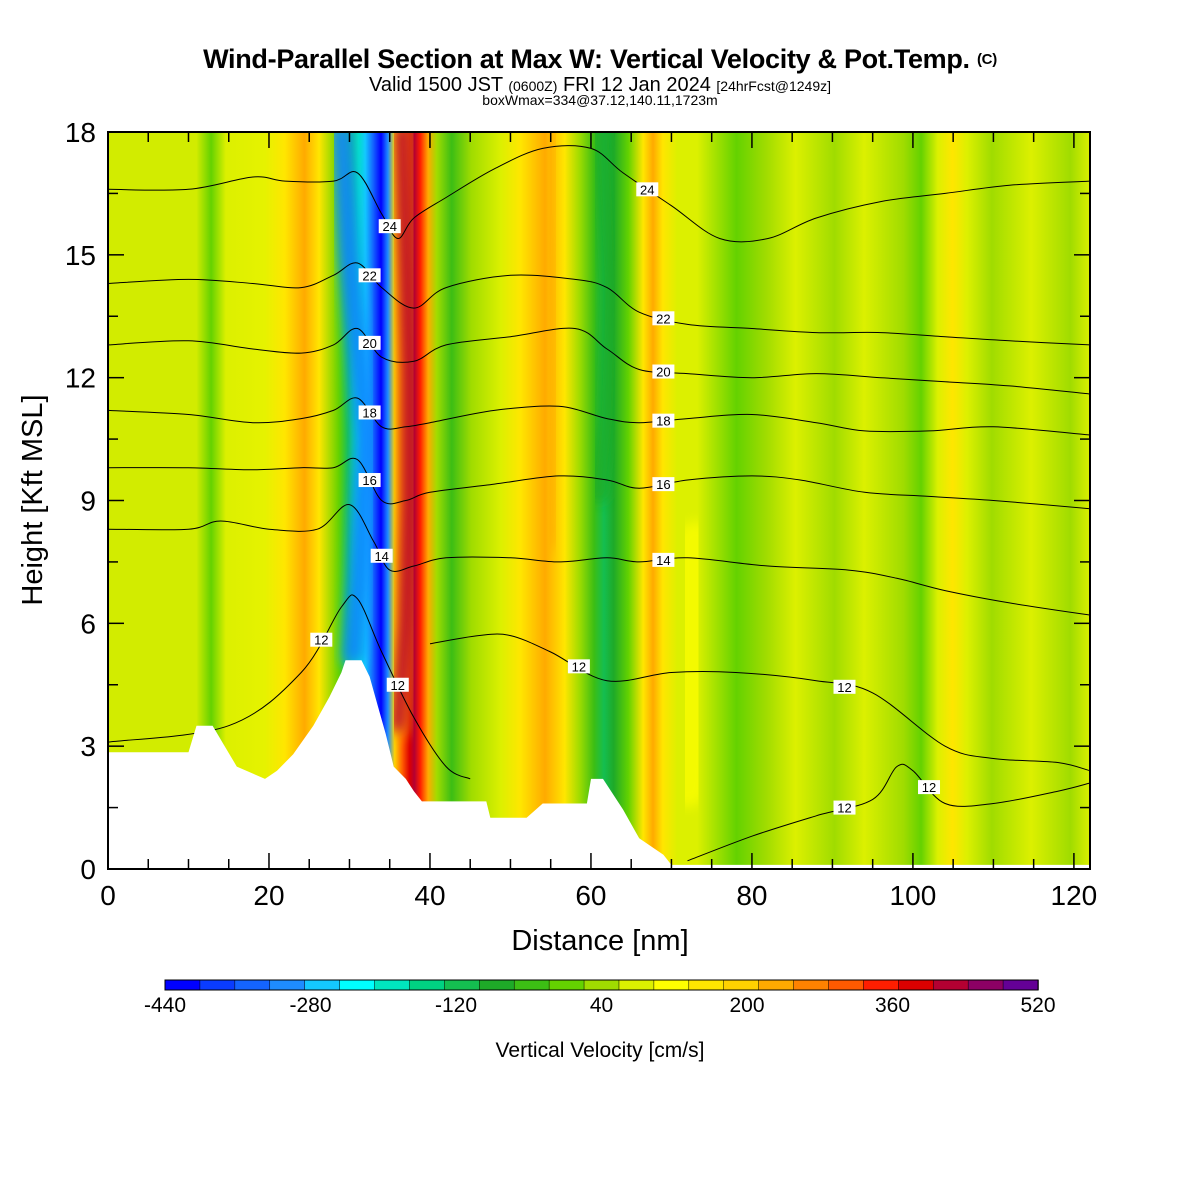 The image size is (1200, 1200). Describe the element at coordinates (353, 401) in the screenshot. I see `downdraft-halo` at that location.